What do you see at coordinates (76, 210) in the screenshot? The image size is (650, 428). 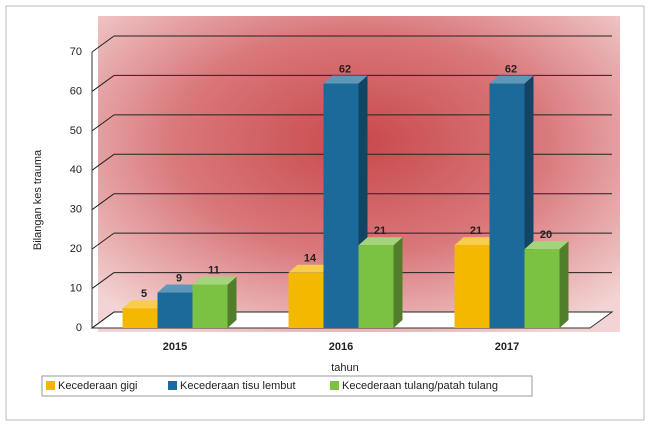 I see `y-tick-label: 30` at bounding box center [76, 210].